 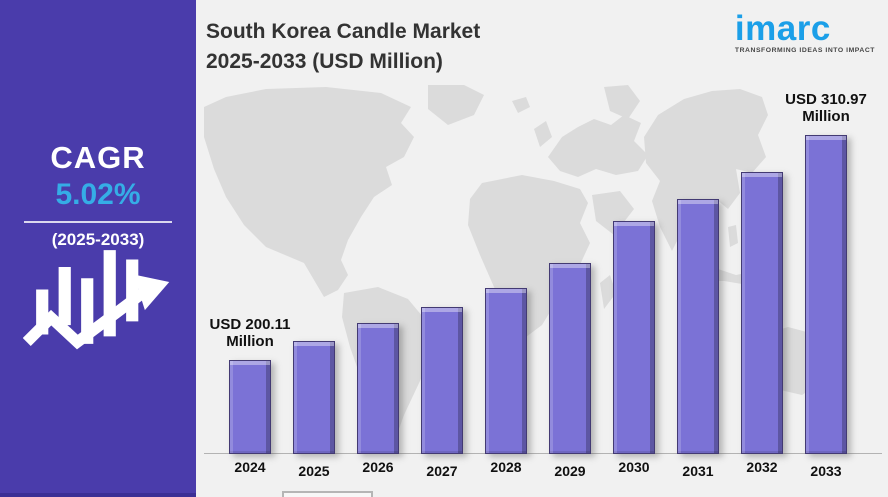 What do you see at coordinates (698, 326) in the screenshot?
I see `bar-2031` at bounding box center [698, 326].